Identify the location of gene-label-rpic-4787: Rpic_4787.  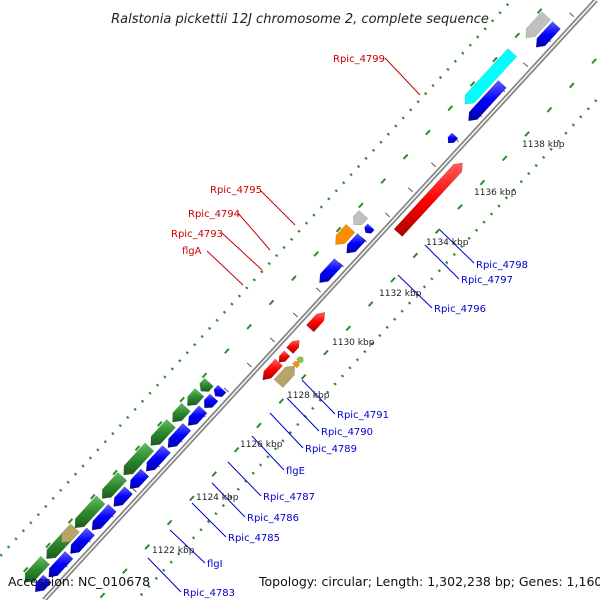
(289, 497).